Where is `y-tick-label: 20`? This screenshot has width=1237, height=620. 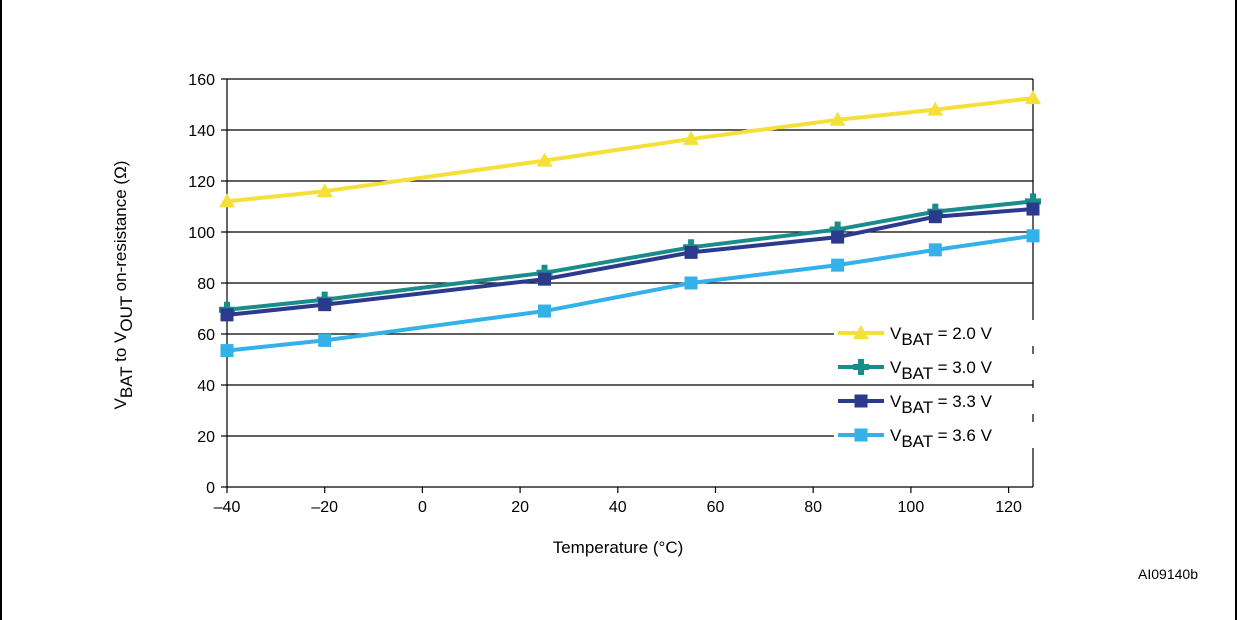 y-tick-label: 20 is located at coordinates (206, 437).